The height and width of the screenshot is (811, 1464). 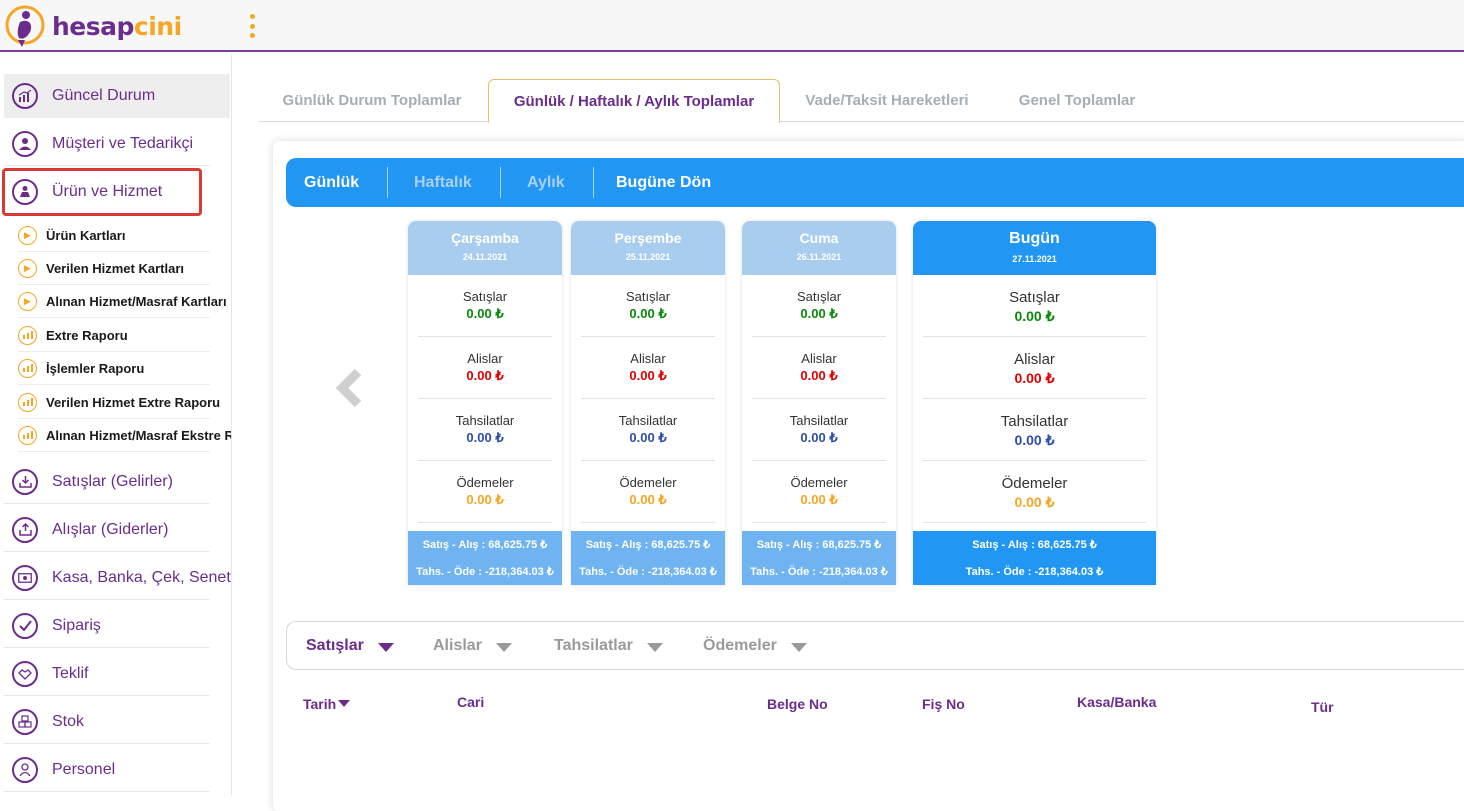 What do you see at coordinates (443, 182) in the screenshot?
I see `period-weekly-button: Haftalık` at bounding box center [443, 182].